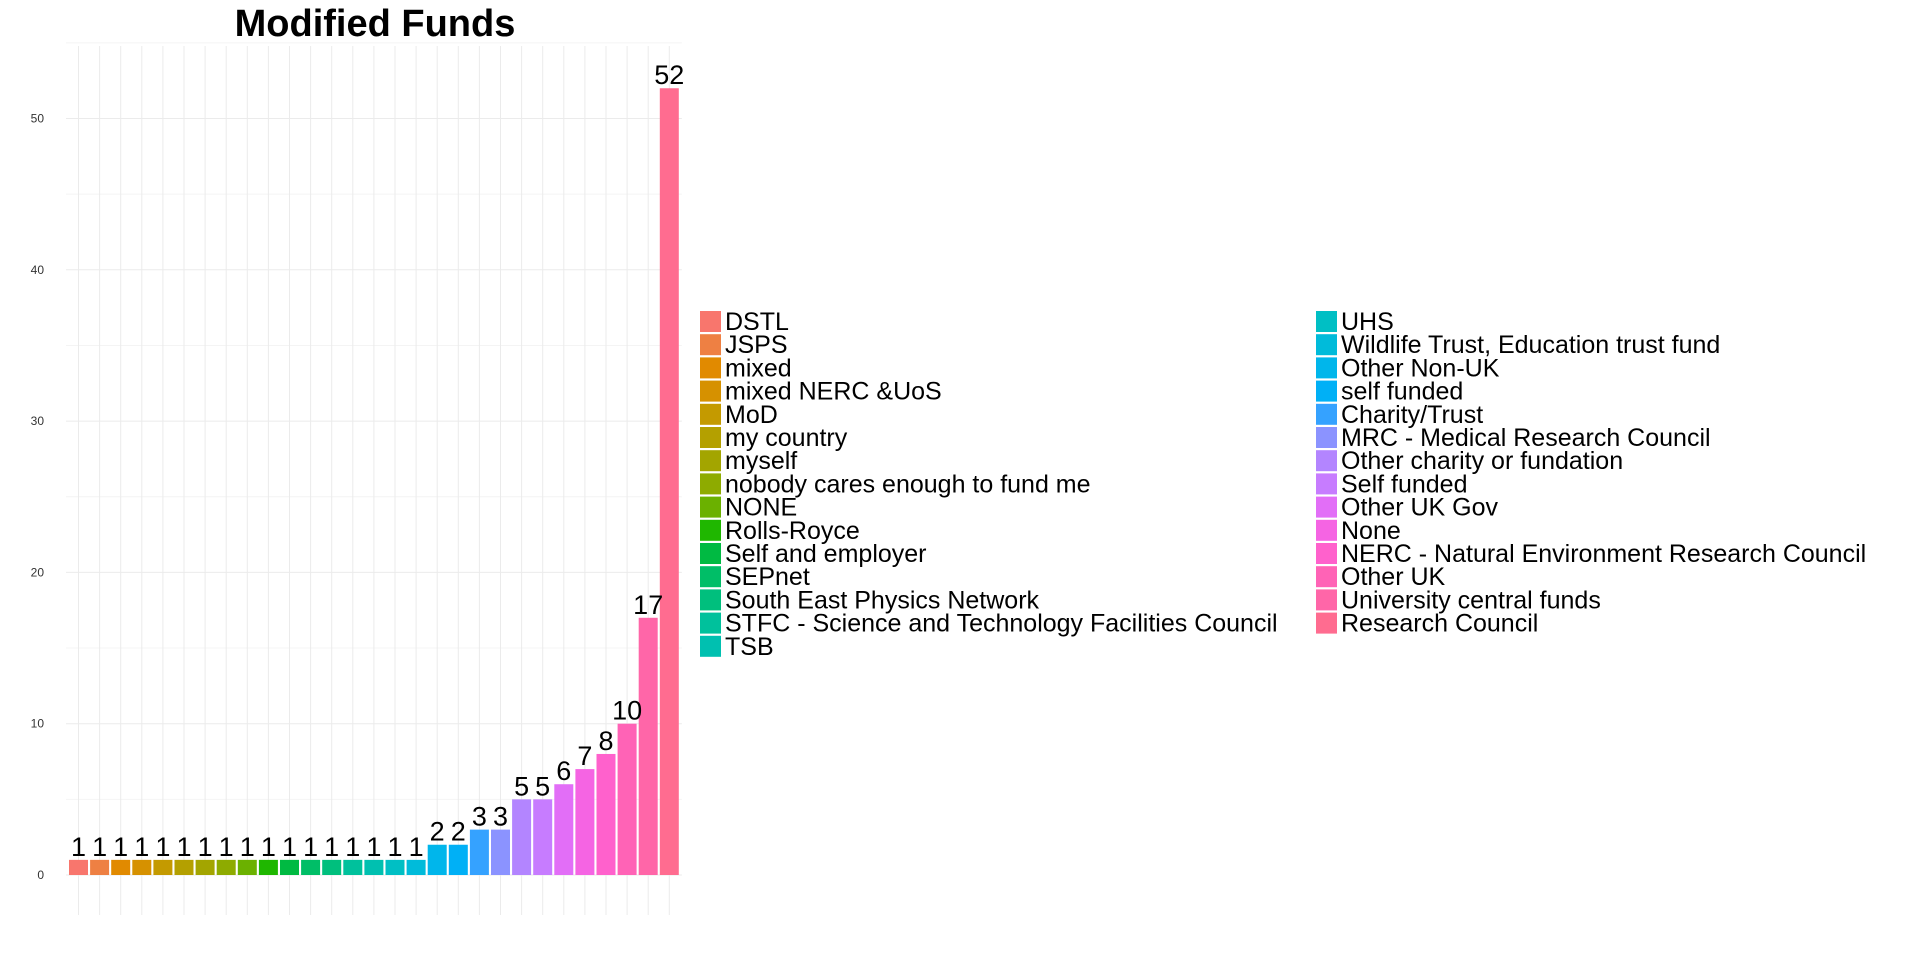 The width and height of the screenshot is (1920, 960). What do you see at coordinates (758, 368) in the screenshot?
I see `legend-label: mixed` at bounding box center [758, 368].